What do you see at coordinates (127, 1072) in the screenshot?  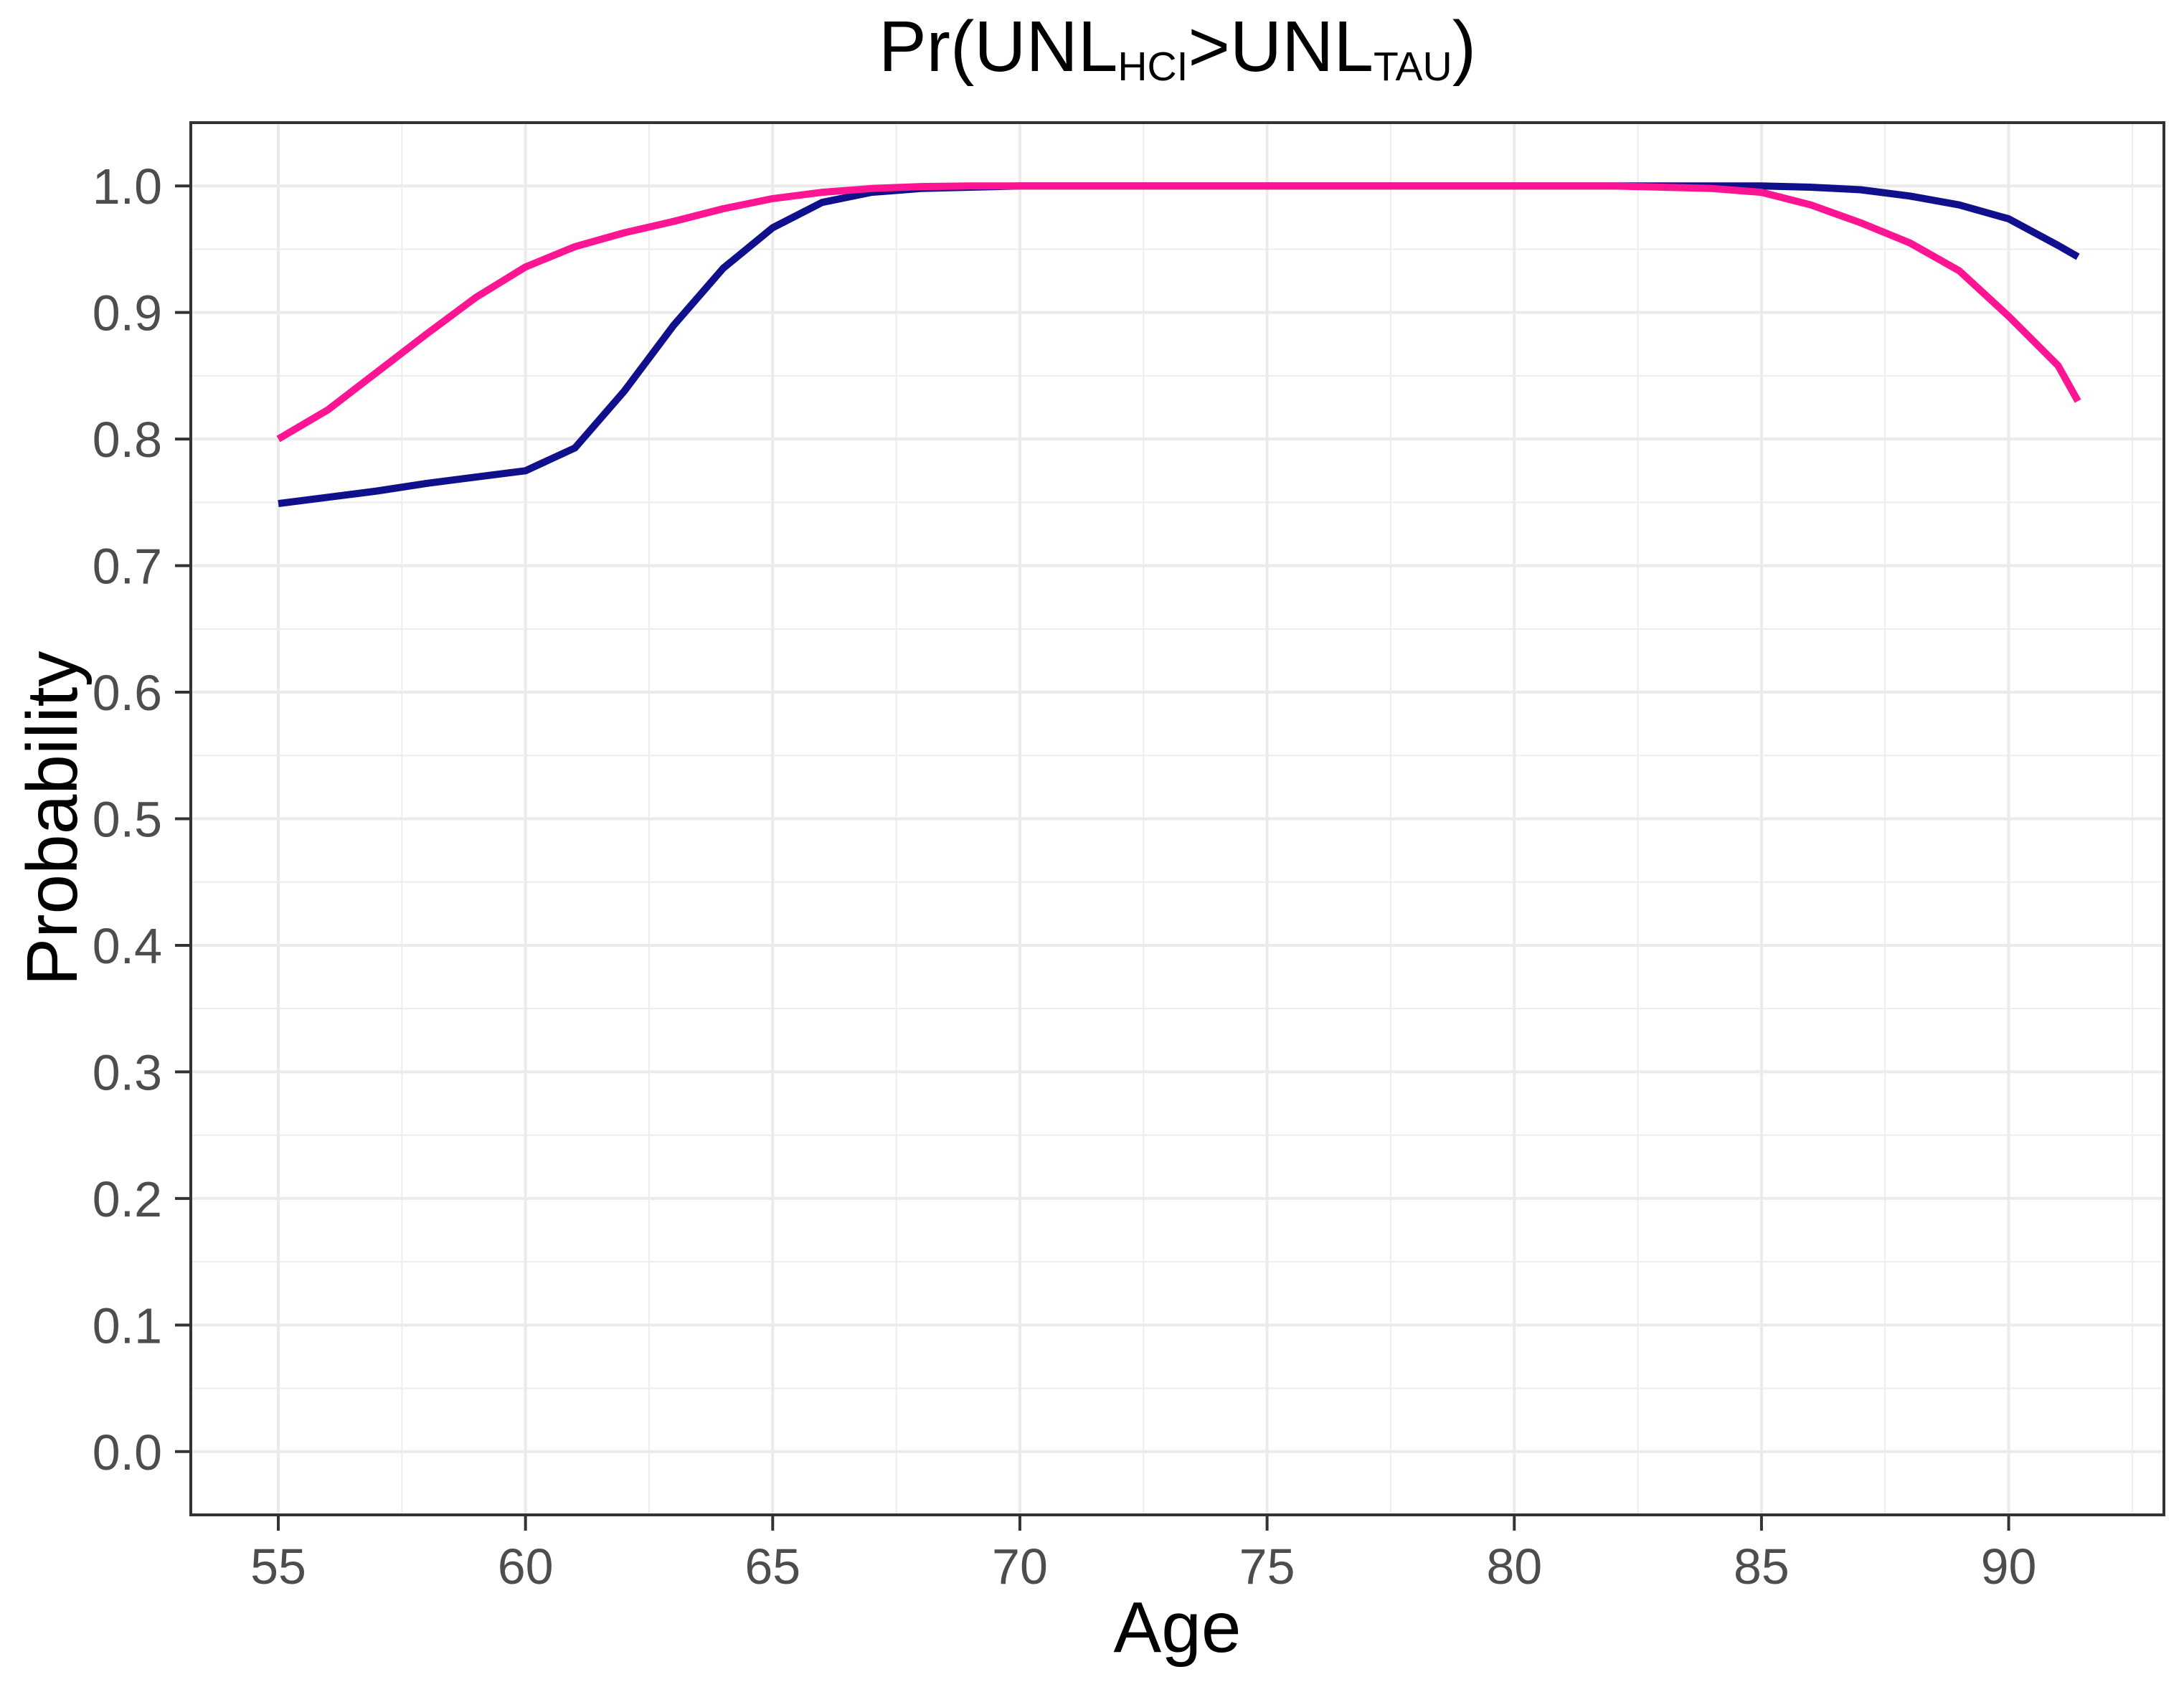 I see `y-tick-label: 0.3` at bounding box center [127, 1072].